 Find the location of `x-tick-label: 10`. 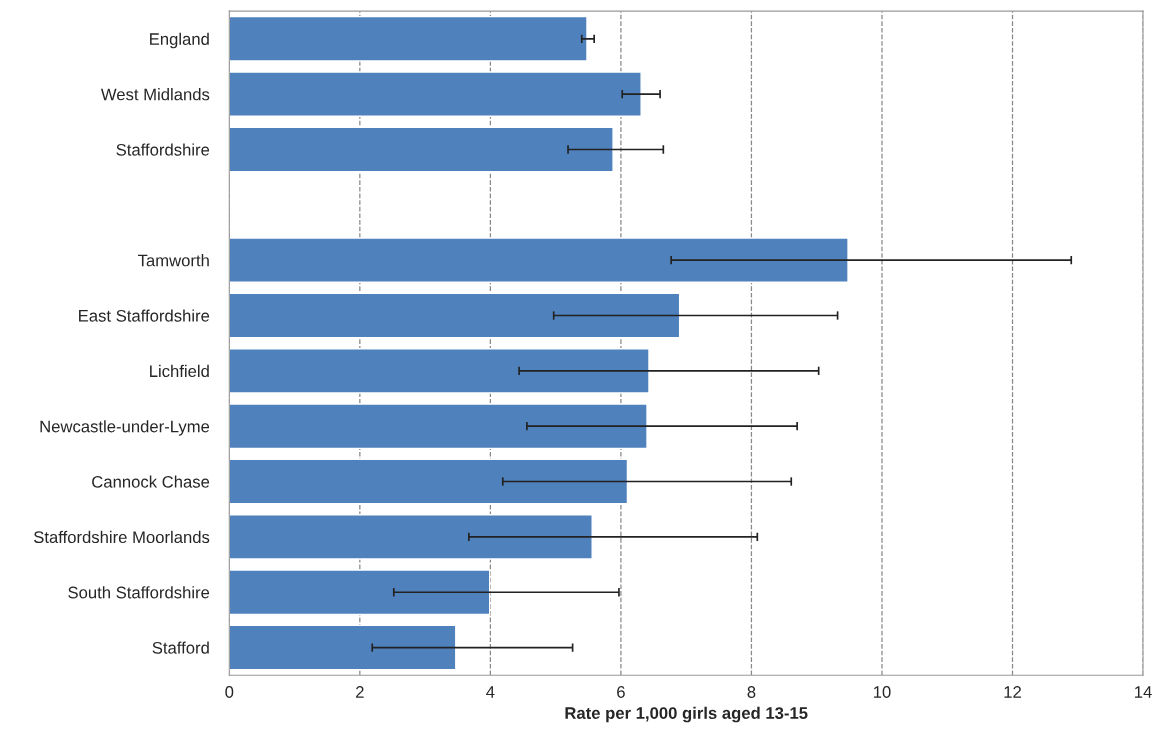

x-tick-label: 10 is located at coordinates (882, 692).